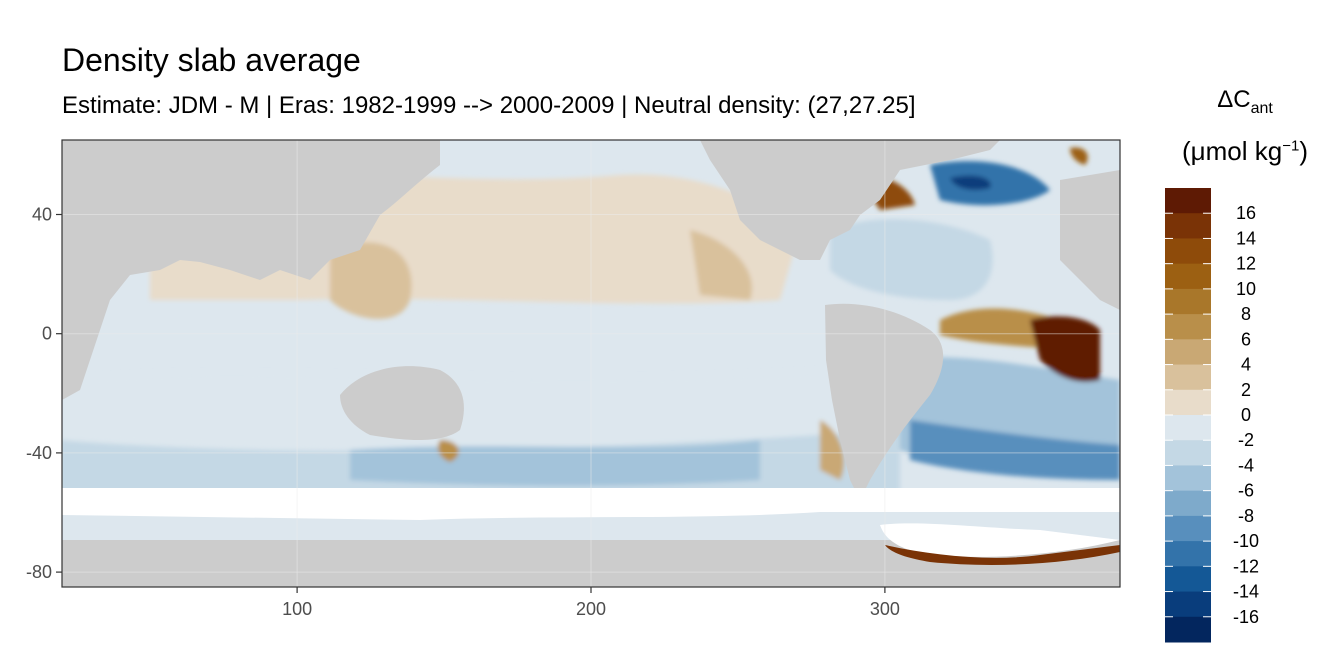 This screenshot has width=1344, height=672. I want to click on legend-label: -8, so click(1246, 516).